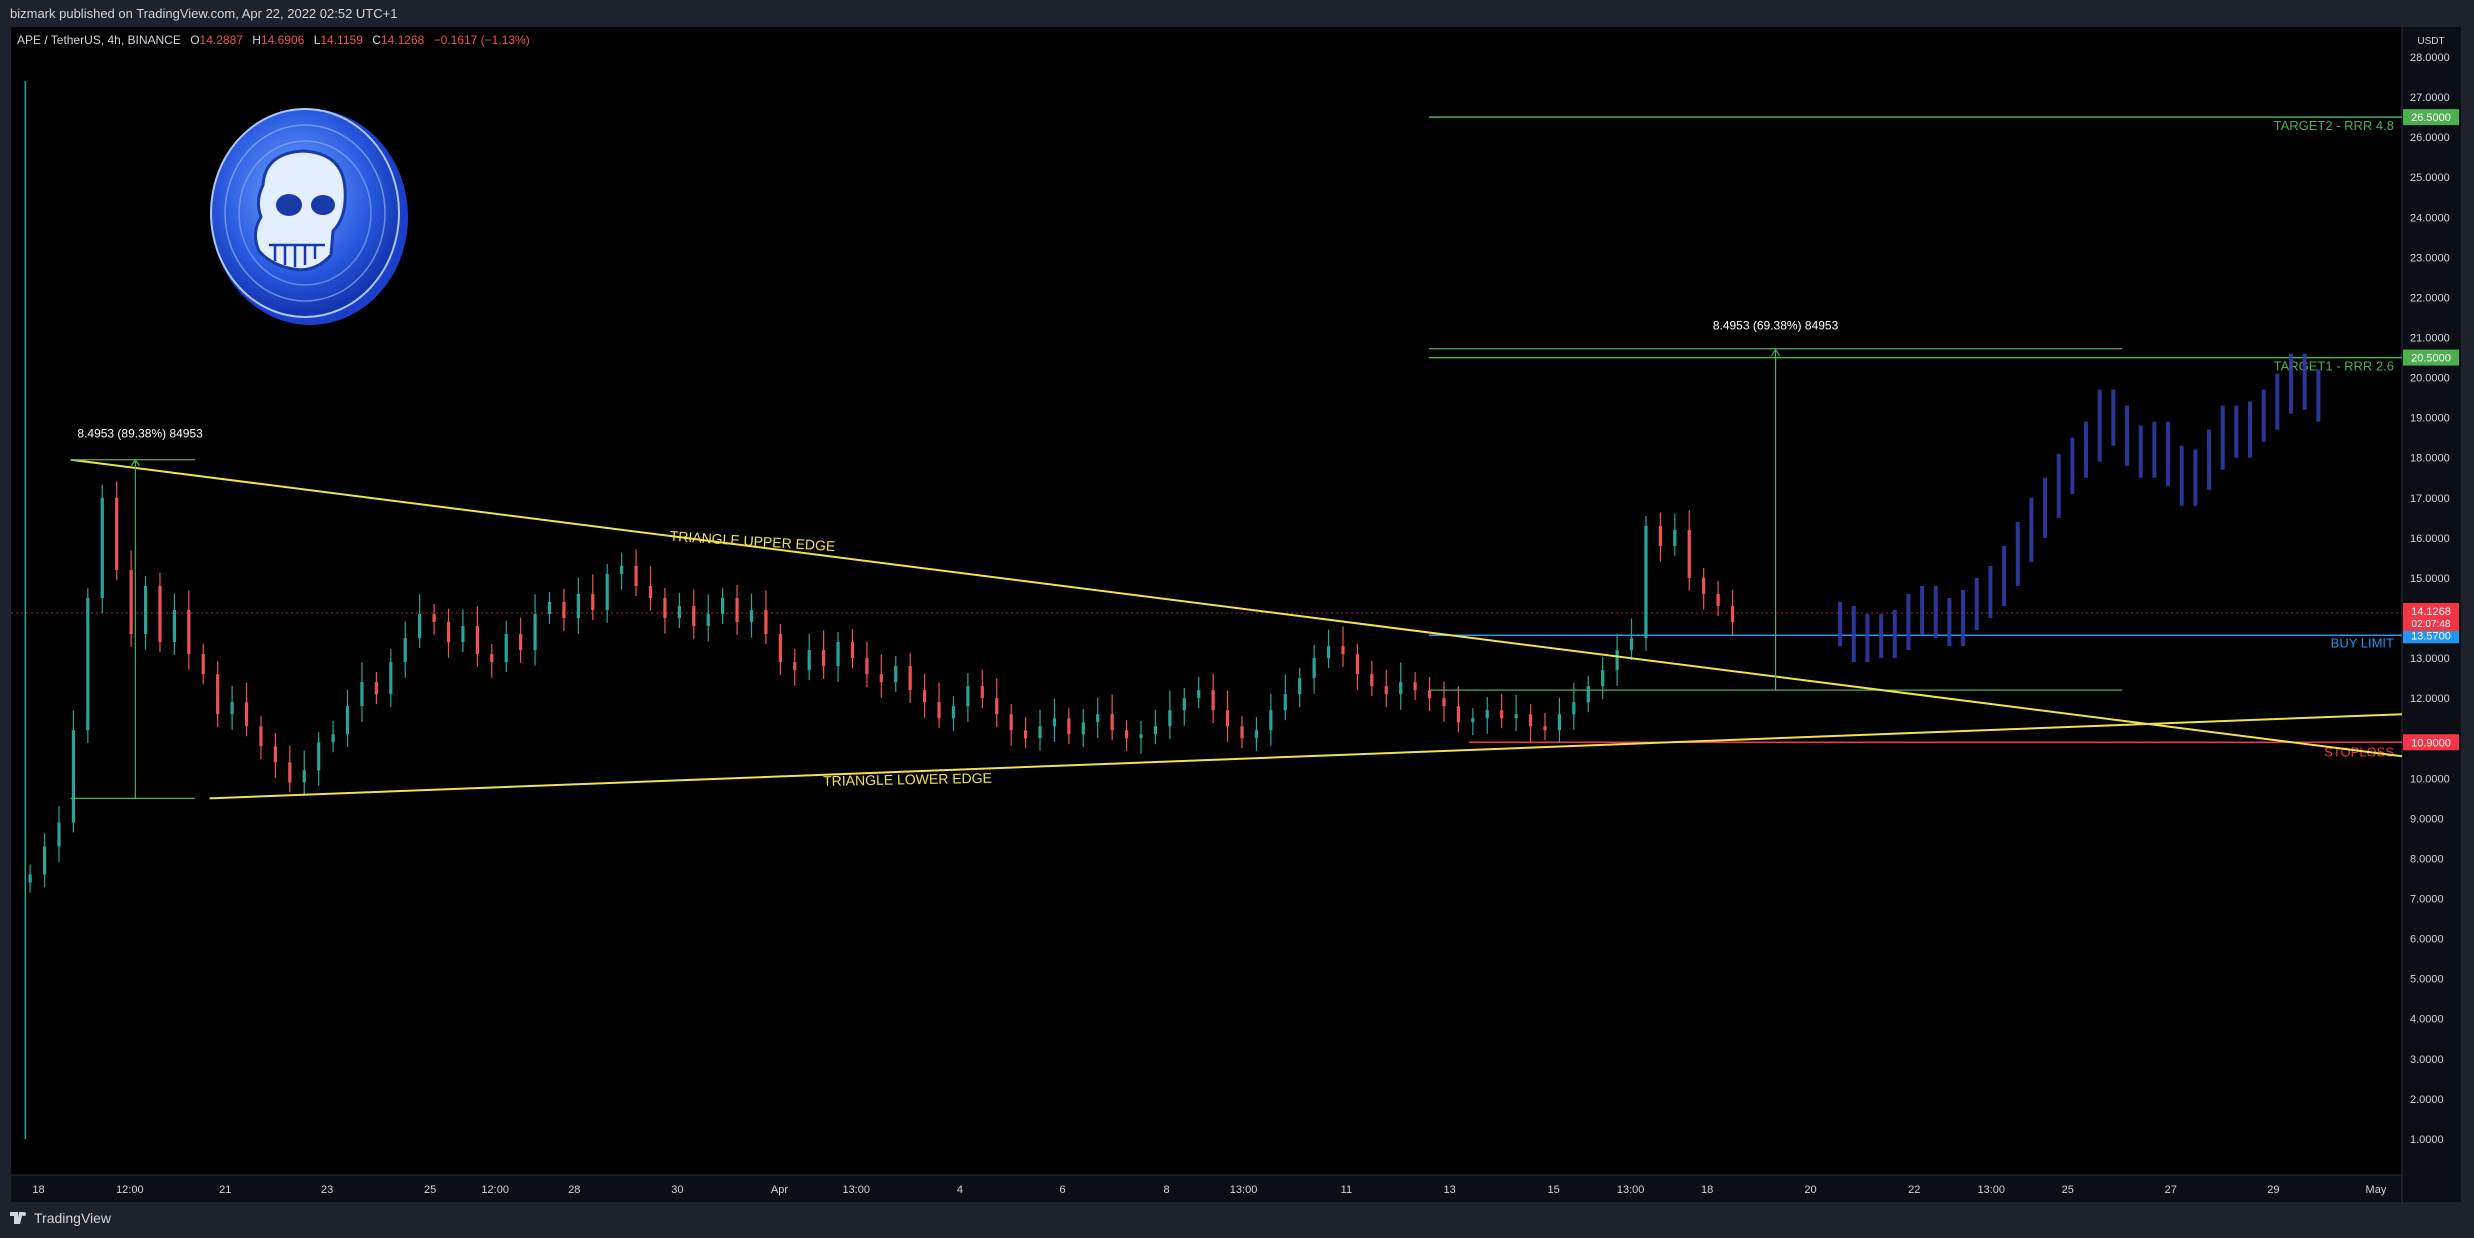 Image resolution: width=2474 pixels, height=1238 pixels. What do you see at coordinates (376, 40) in the screenshot?
I see `legend-c-label: C` at bounding box center [376, 40].